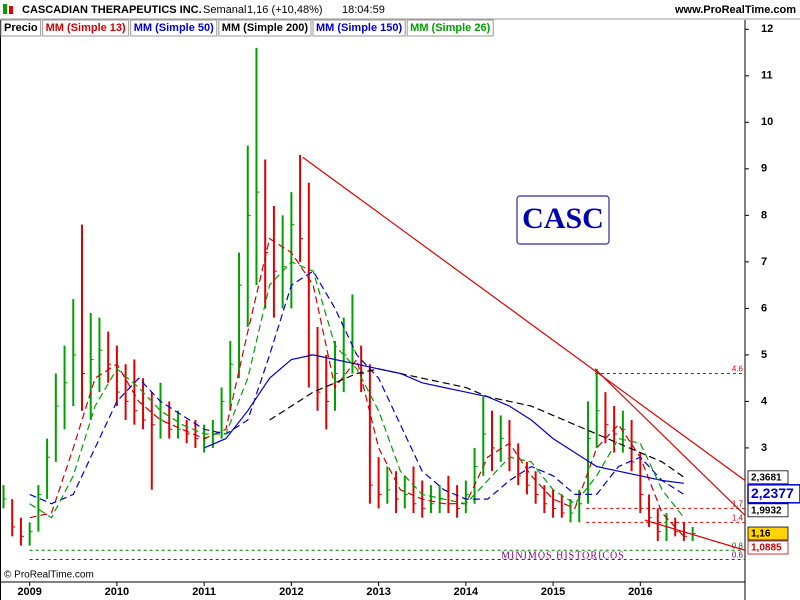  I want to click on marker-label: 2,2377, so click(772, 493).